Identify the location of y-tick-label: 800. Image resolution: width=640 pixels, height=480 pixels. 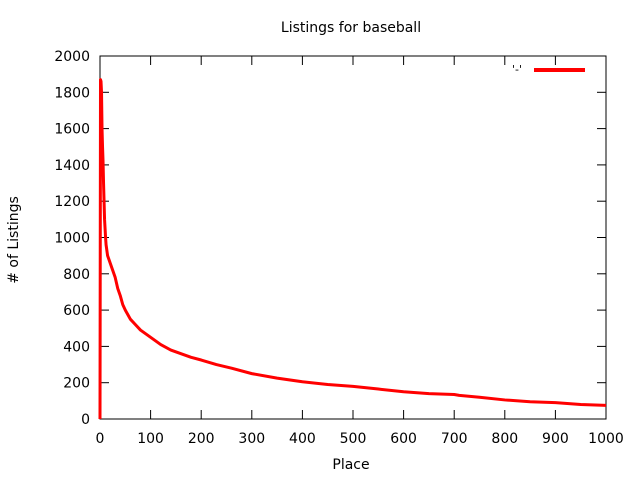
(76, 275).